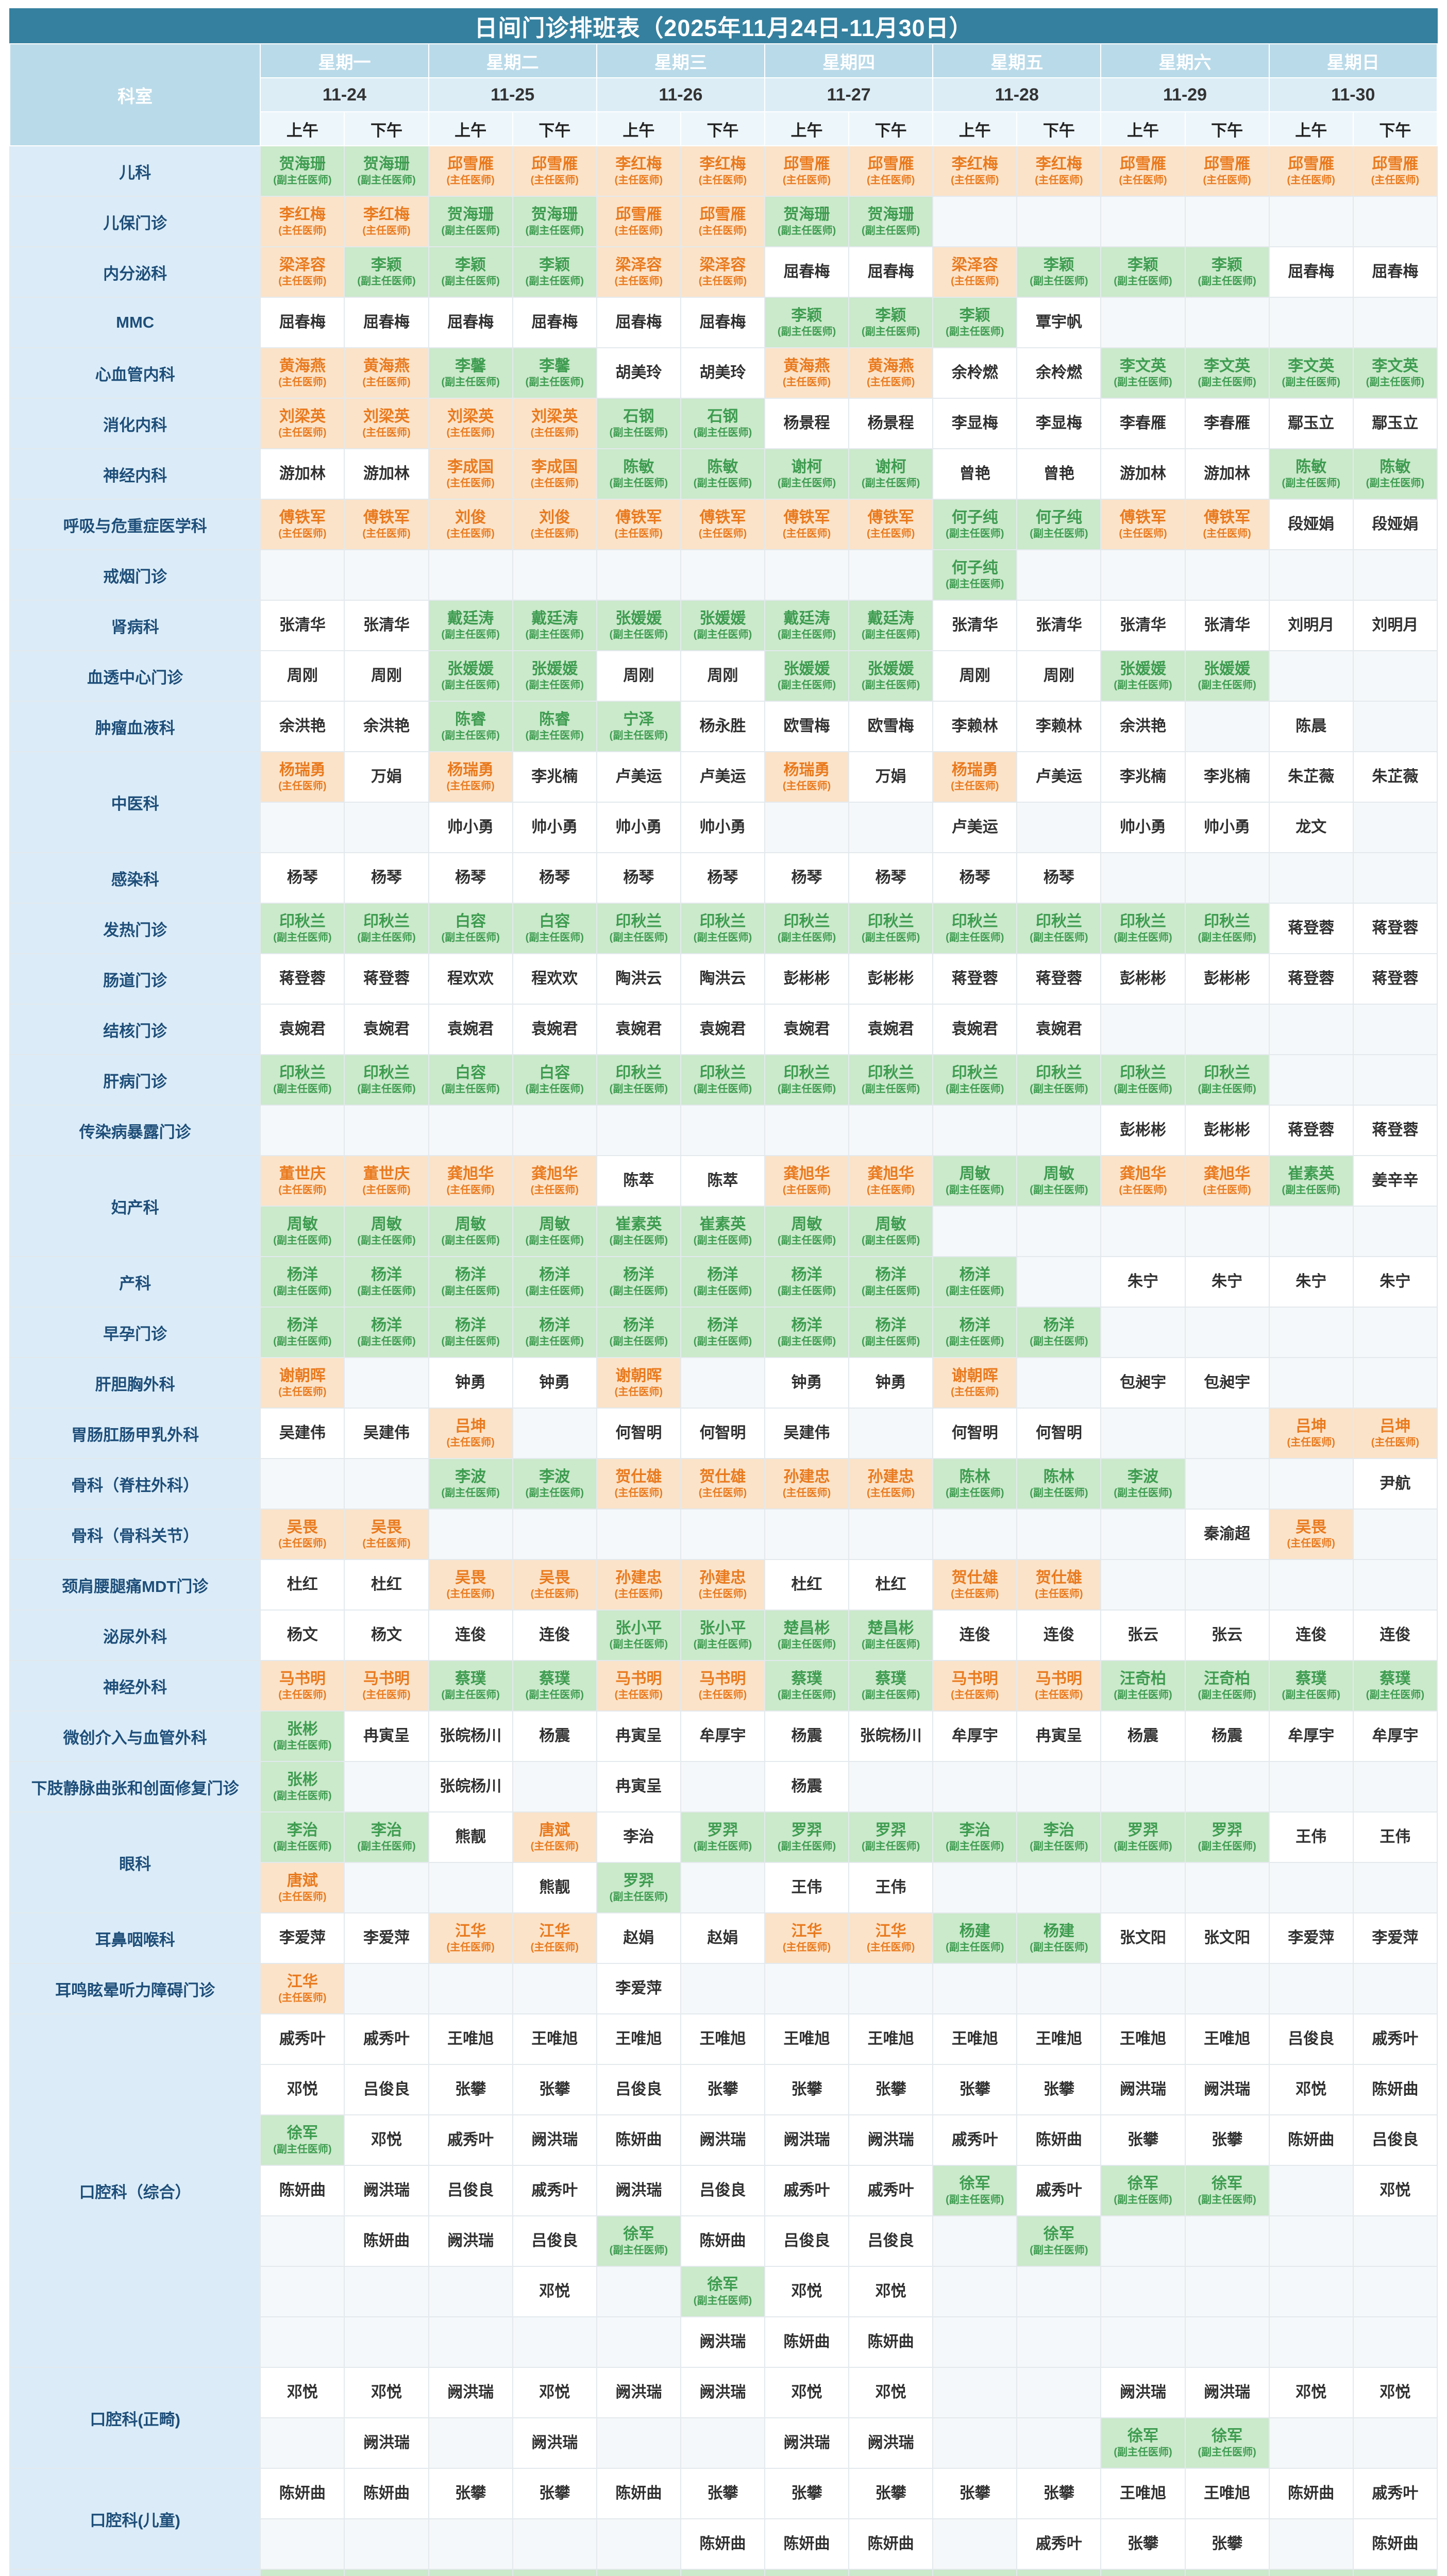  I want to click on dept-label: 中医科, so click(135, 802).